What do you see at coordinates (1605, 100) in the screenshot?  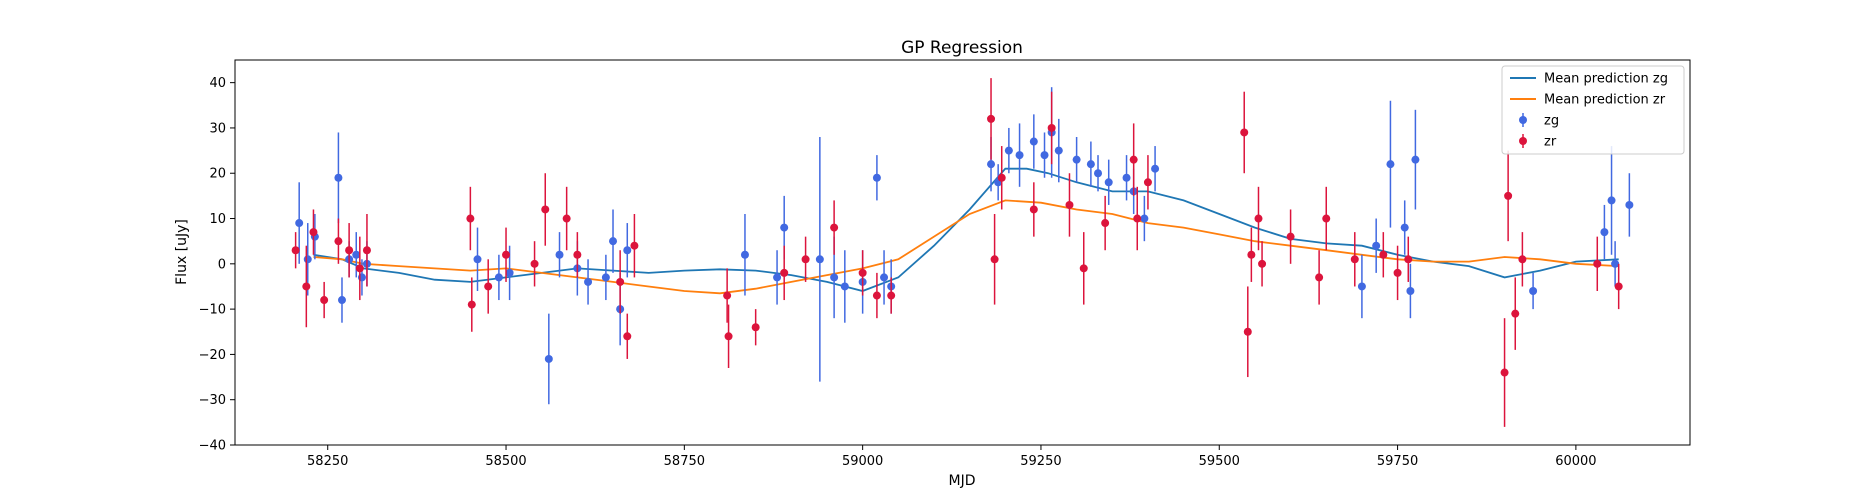 I see `legend-label: Mean prediction zr` at bounding box center [1605, 100].